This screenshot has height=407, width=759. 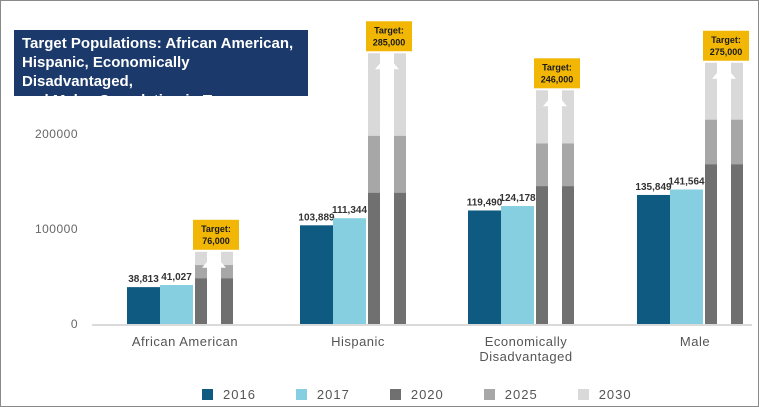 I want to click on legend-label-2020: 2020, so click(x=427, y=394).